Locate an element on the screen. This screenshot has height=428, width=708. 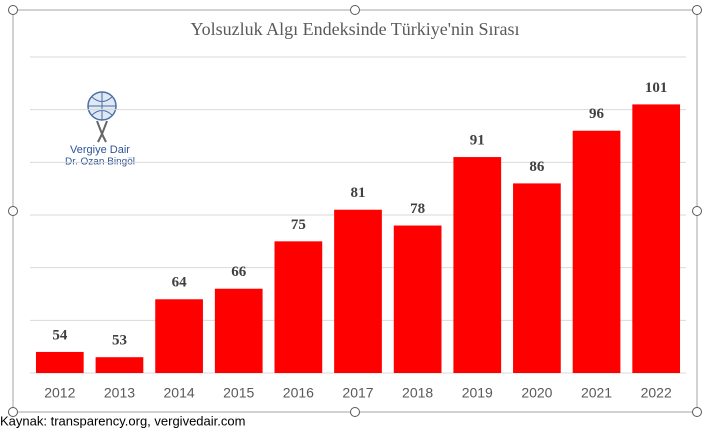
x-tick-label: 2014 is located at coordinates (179, 393).